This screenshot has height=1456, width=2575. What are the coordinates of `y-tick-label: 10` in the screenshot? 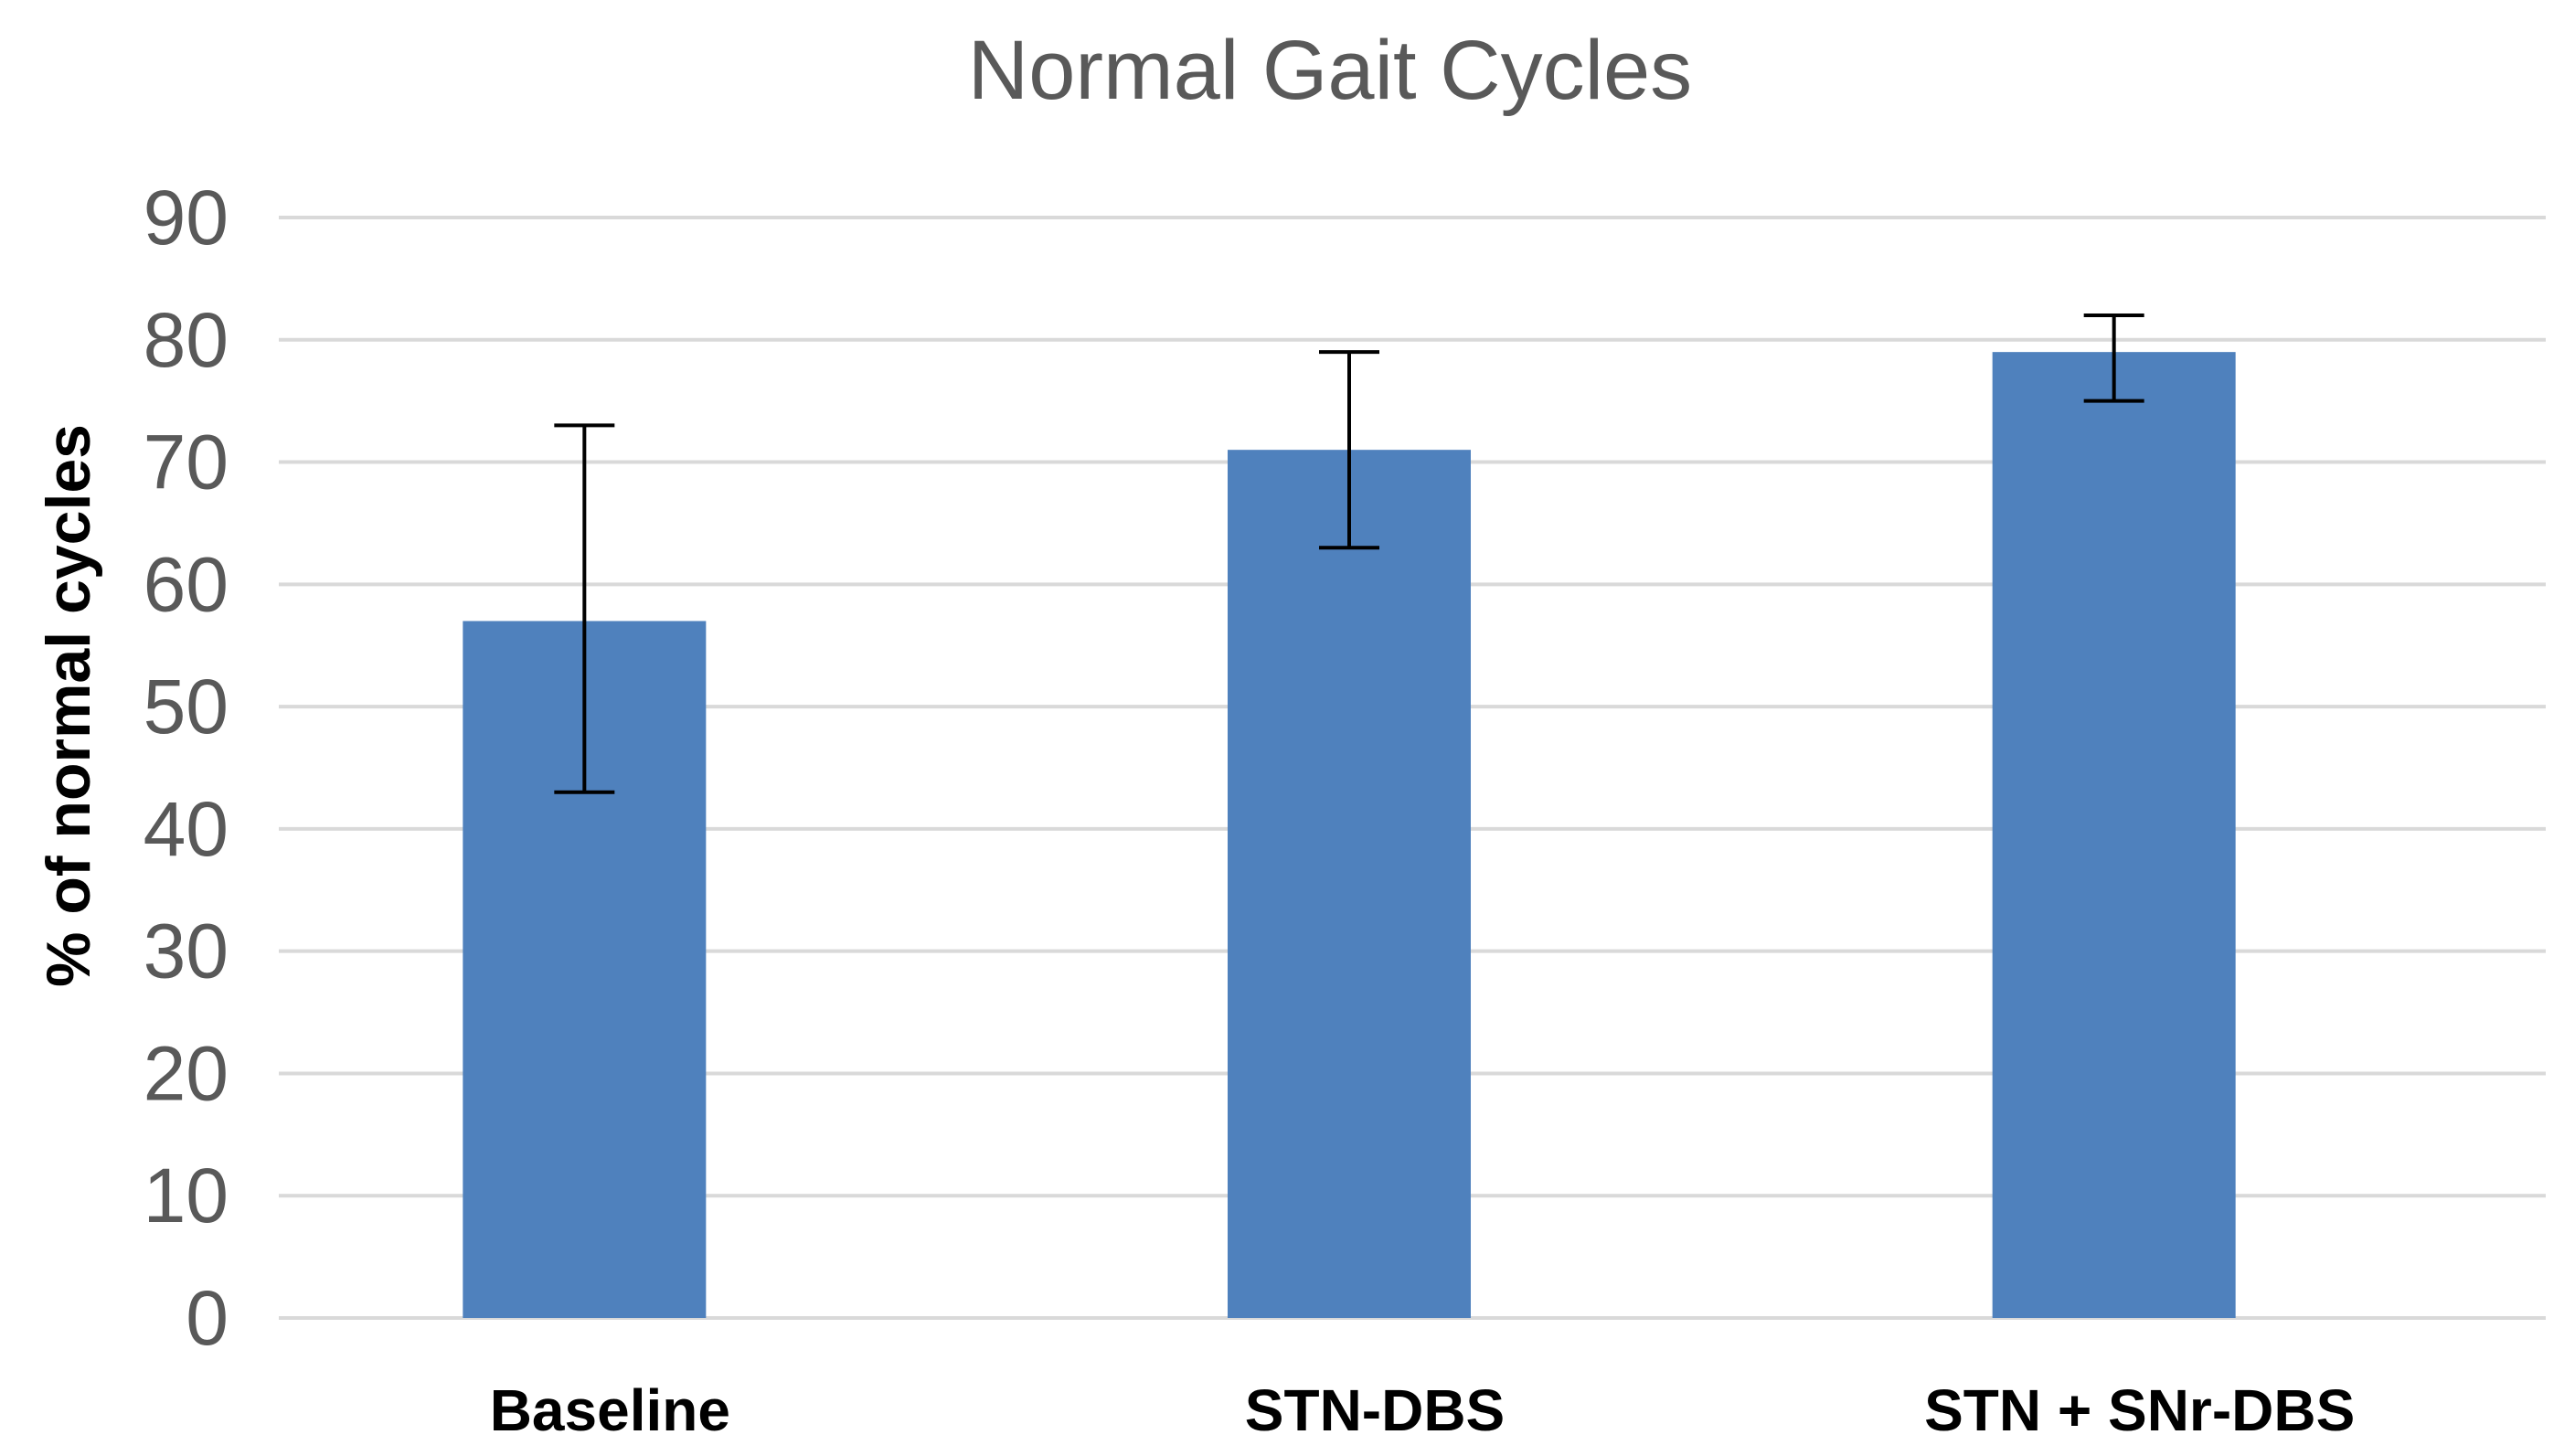 It's located at (186, 1196).